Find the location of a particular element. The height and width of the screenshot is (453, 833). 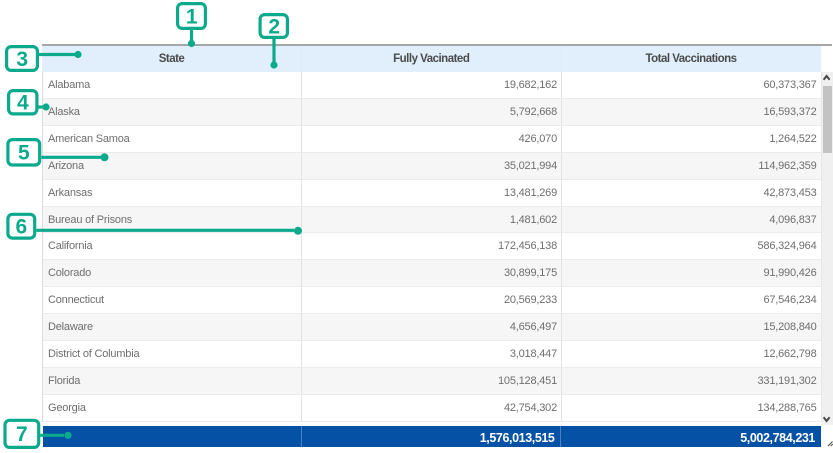

svg-text: 6 is located at coordinates (22, 227).